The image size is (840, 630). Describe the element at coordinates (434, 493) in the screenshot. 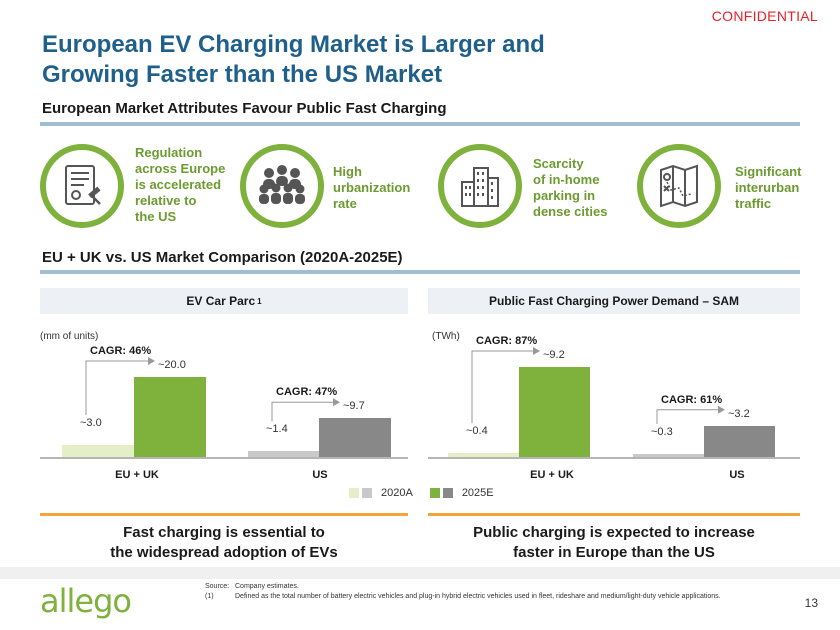

I see `legend-swatch-2025e-green` at that location.